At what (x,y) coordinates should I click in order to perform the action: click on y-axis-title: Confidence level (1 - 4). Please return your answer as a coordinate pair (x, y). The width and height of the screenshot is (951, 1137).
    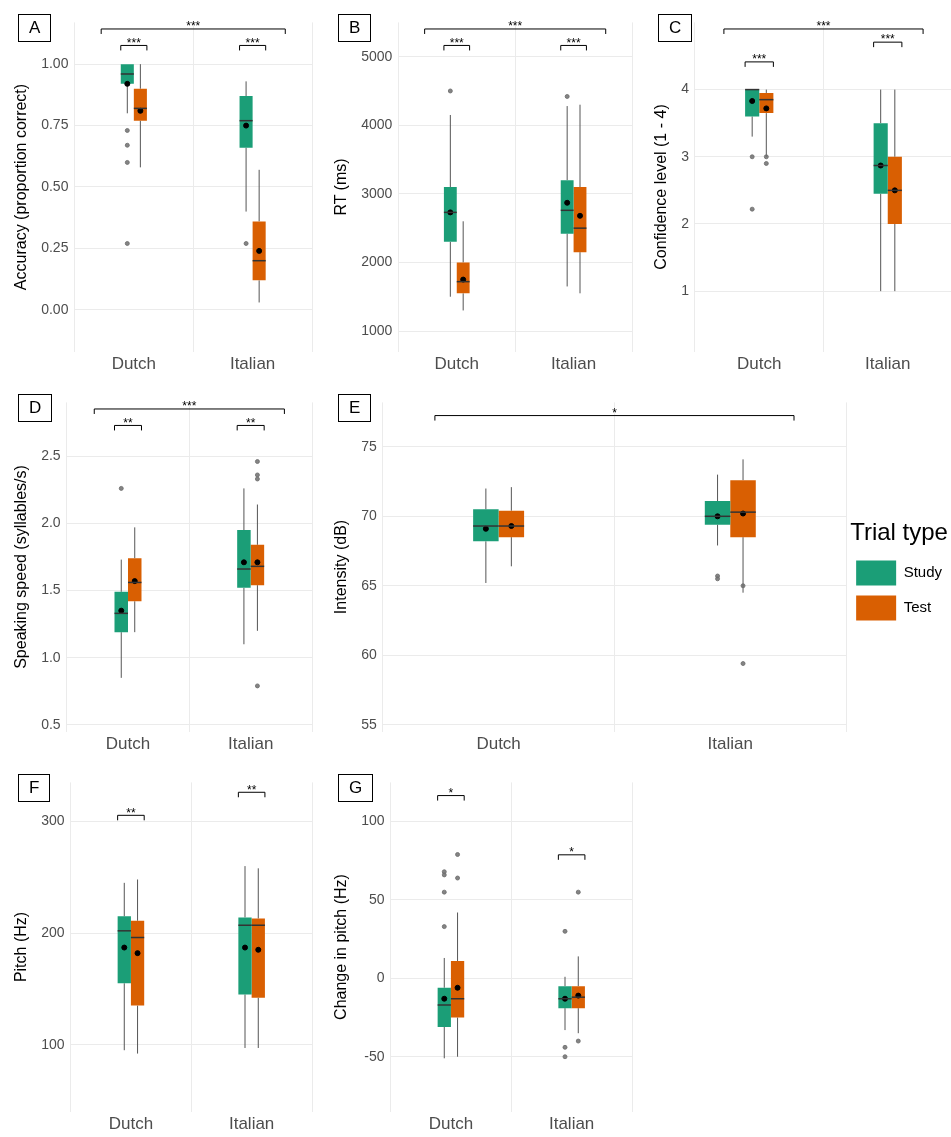
    Looking at the image, I should click on (661, 187).